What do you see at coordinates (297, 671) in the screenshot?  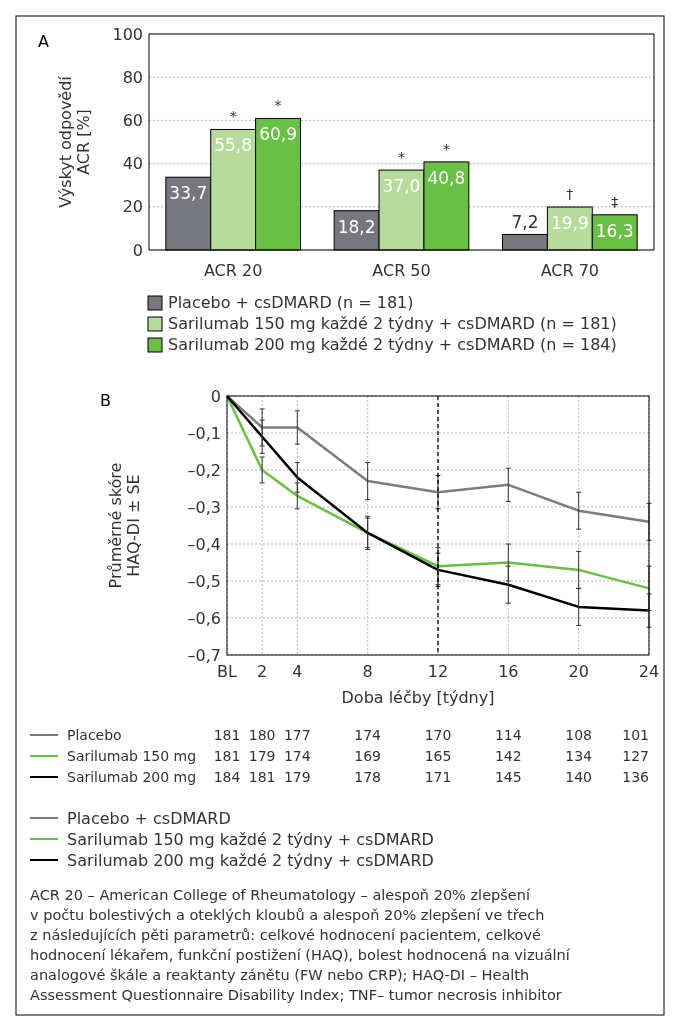 I see `x-tick-label: 4` at bounding box center [297, 671].